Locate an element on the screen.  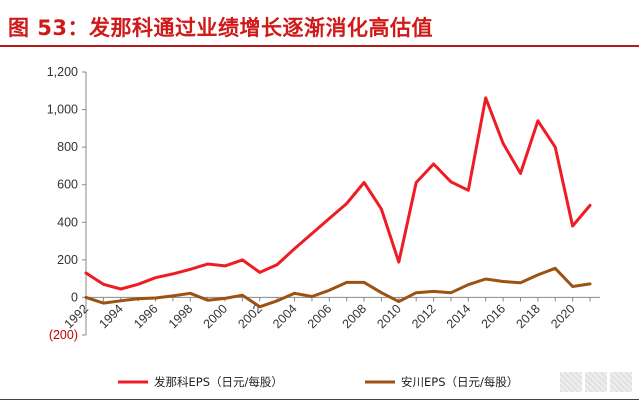
x-tick-label: 1996 is located at coordinates (146, 317).